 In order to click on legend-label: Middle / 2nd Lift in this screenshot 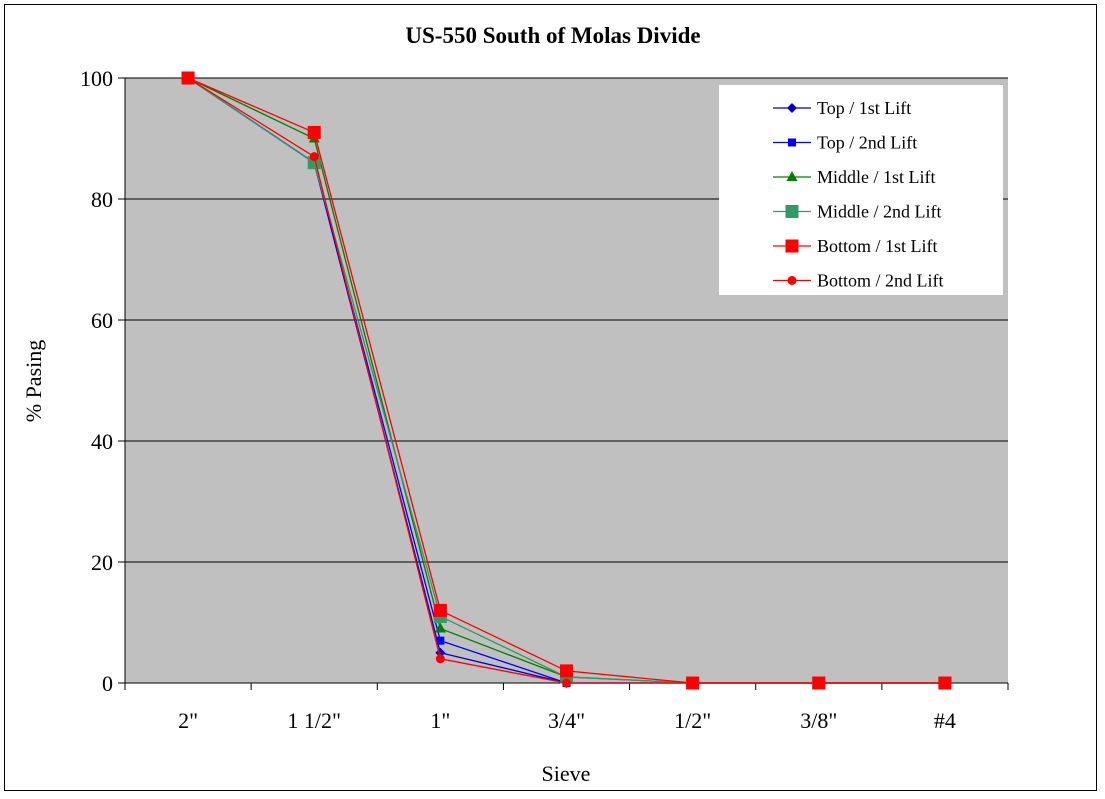, I will do `click(879, 212)`.